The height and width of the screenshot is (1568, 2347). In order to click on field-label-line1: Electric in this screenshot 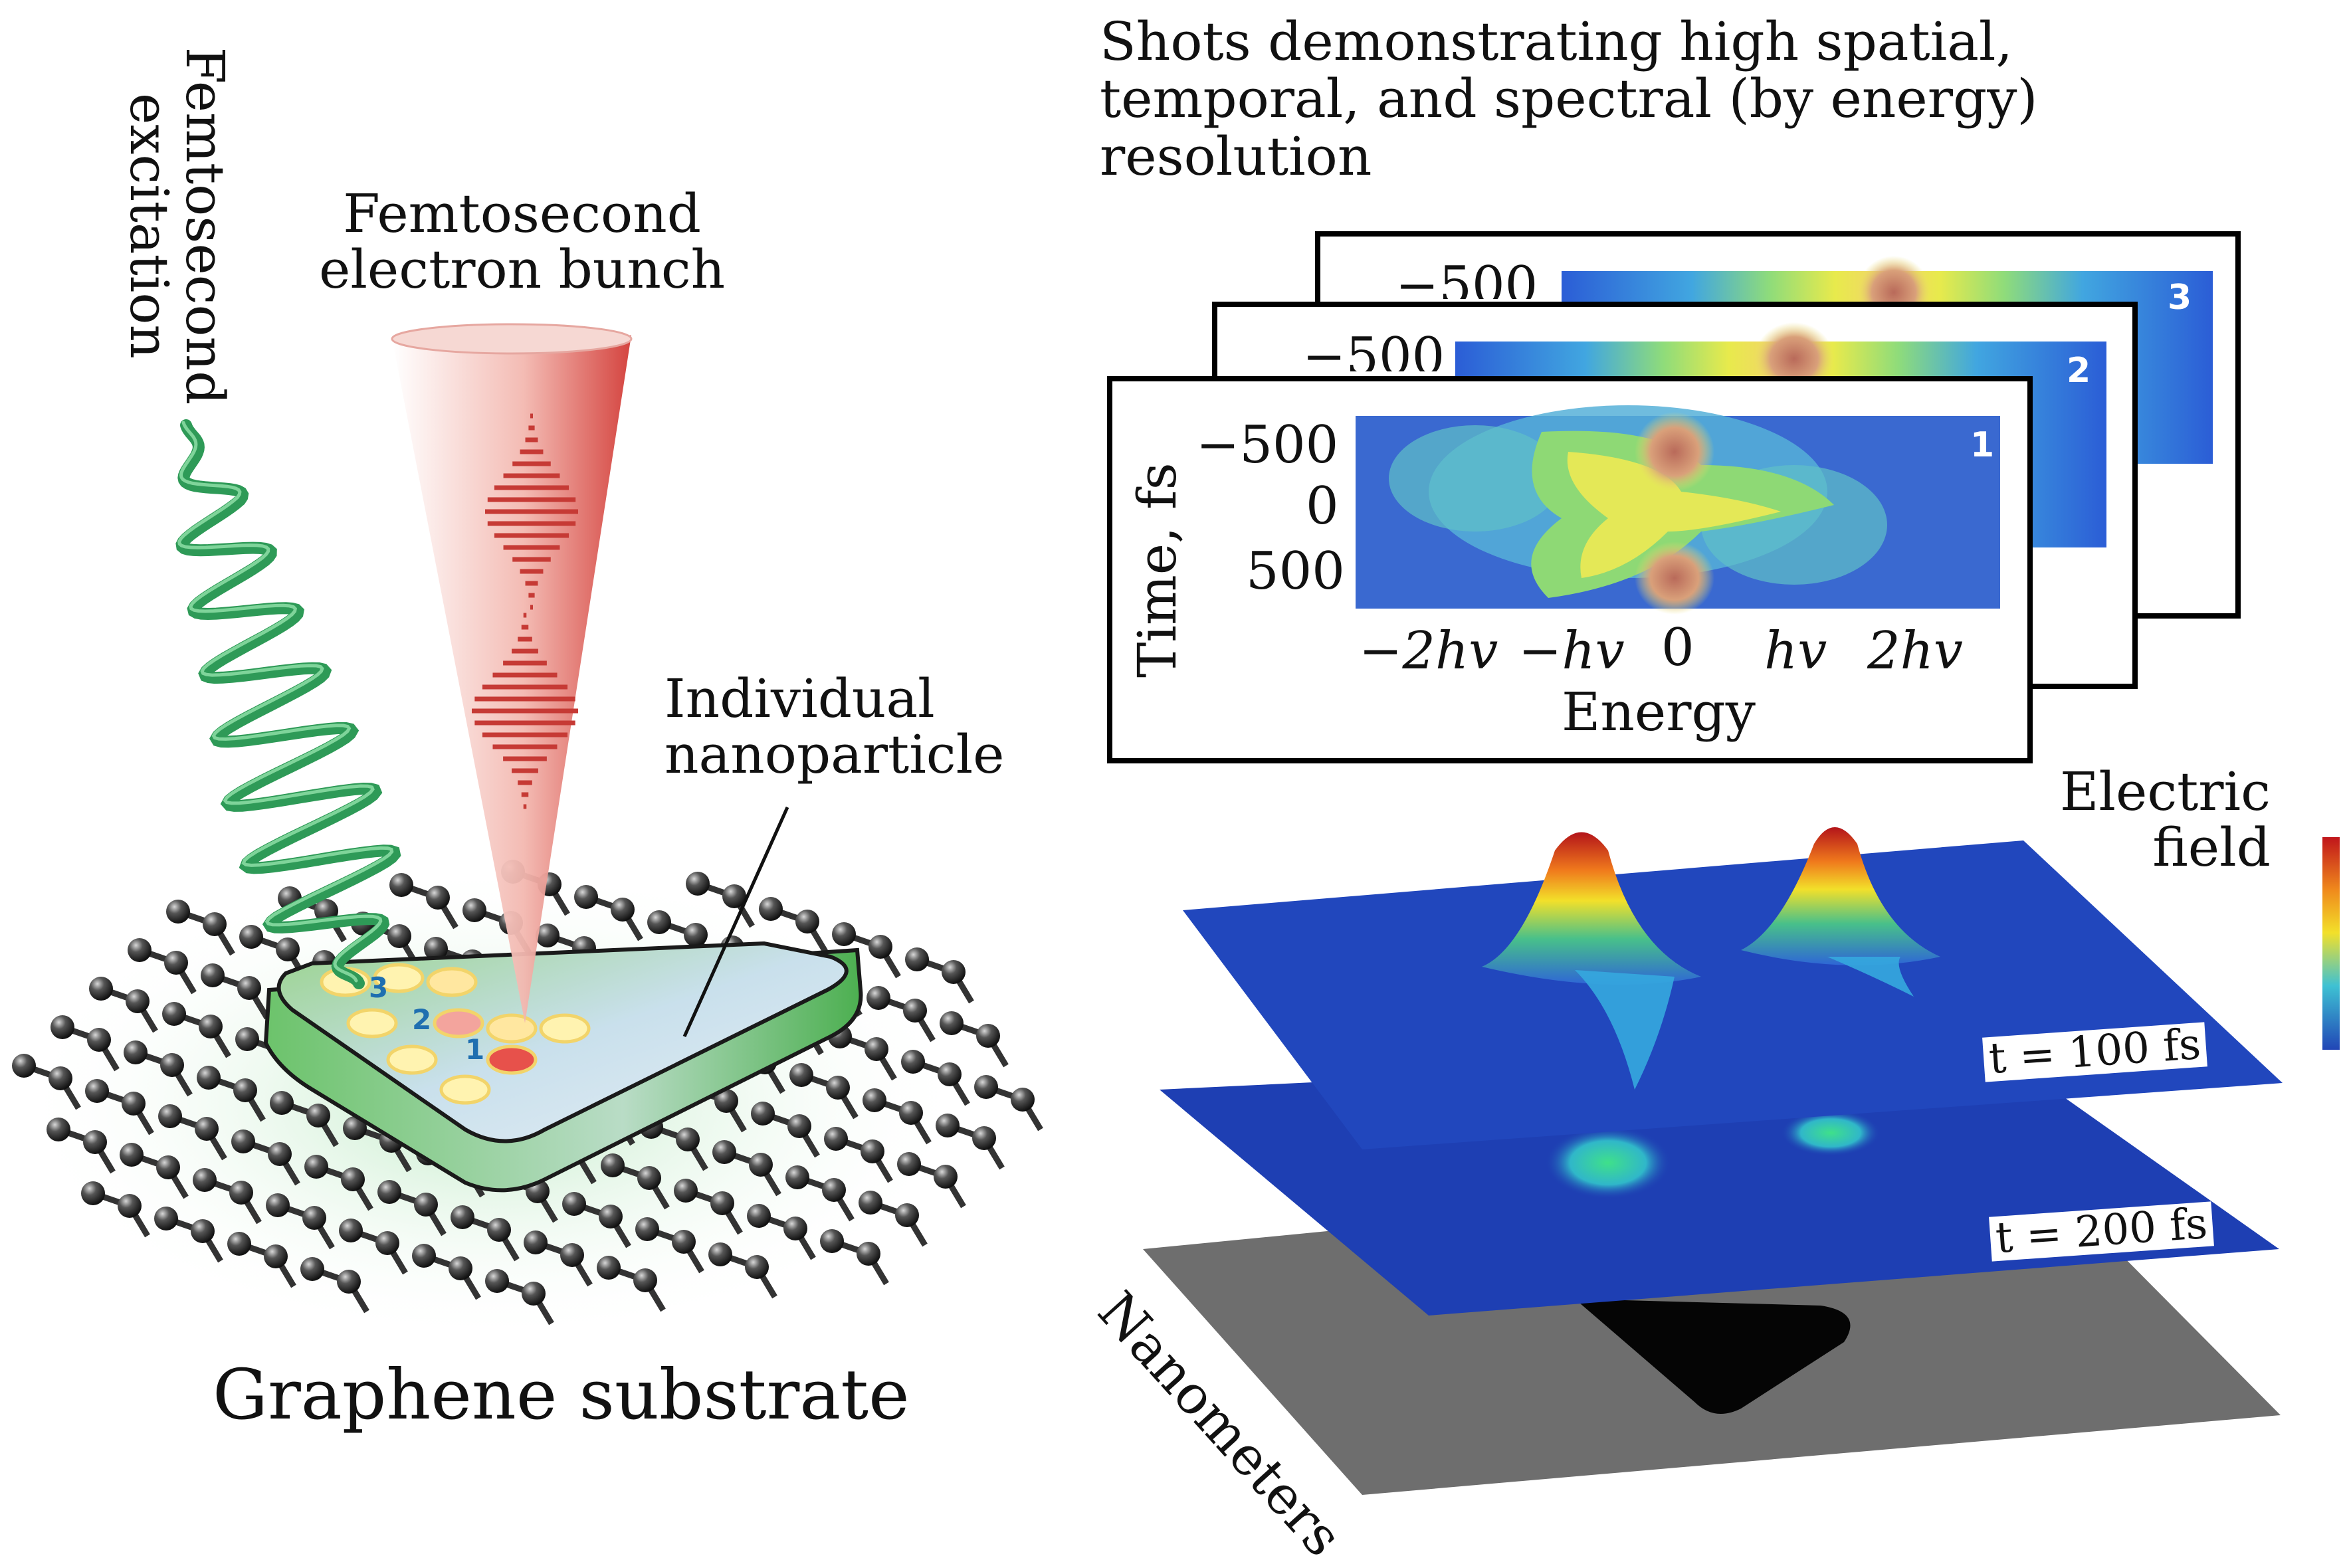, I will do `click(2165, 792)`.